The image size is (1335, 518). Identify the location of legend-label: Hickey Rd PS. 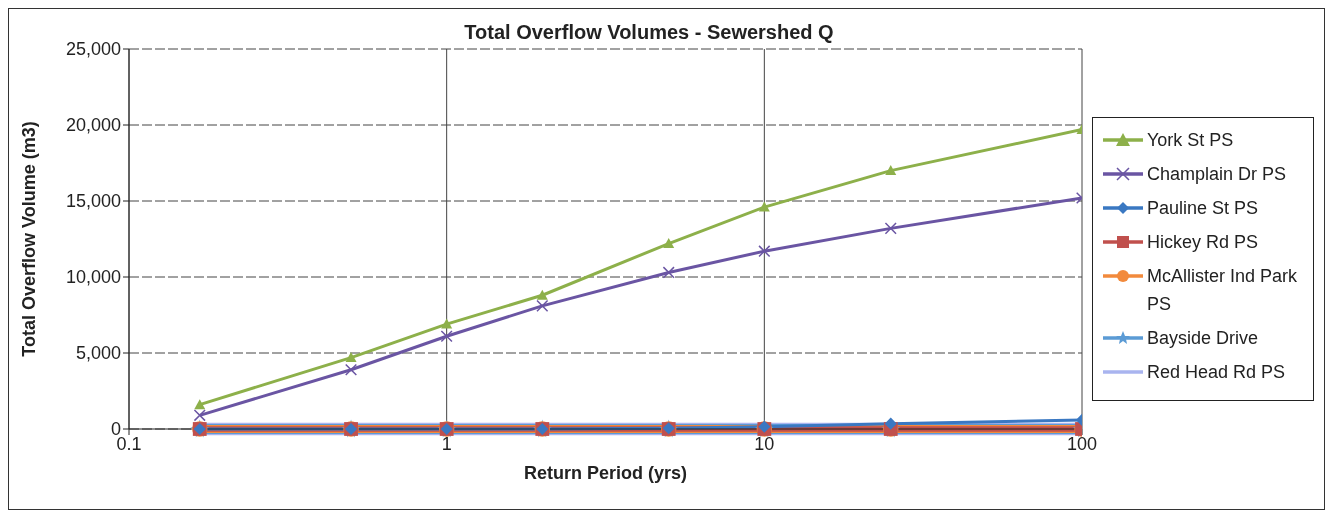
(1203, 242).